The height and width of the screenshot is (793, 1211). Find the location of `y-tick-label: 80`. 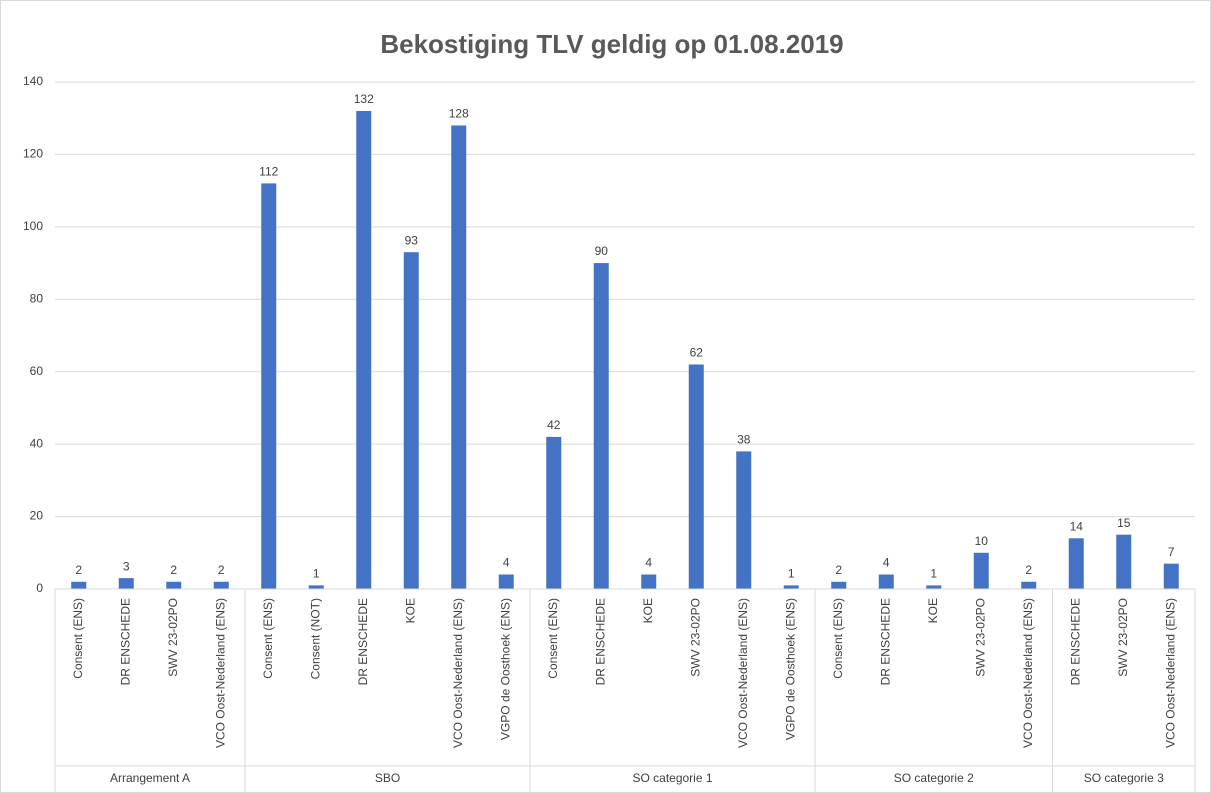

y-tick-label: 80 is located at coordinates (37, 298).